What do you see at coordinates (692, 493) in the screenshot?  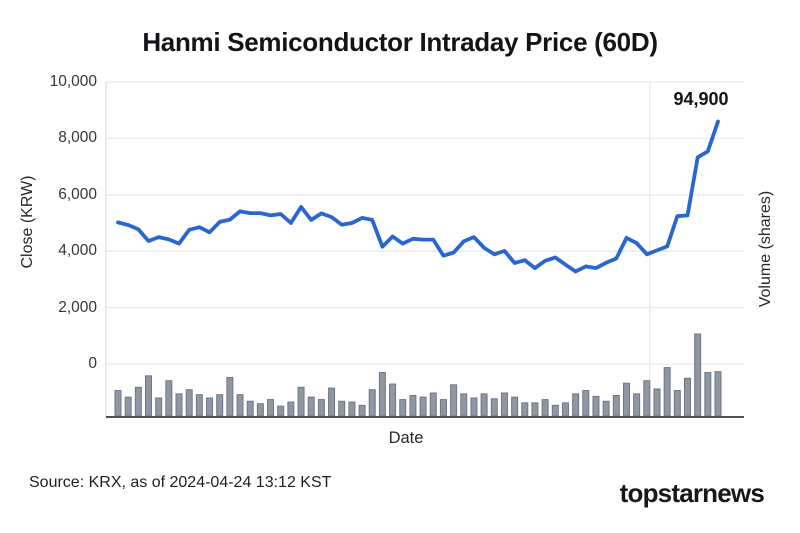 I see `brand-logo: topstarnews` at bounding box center [692, 493].